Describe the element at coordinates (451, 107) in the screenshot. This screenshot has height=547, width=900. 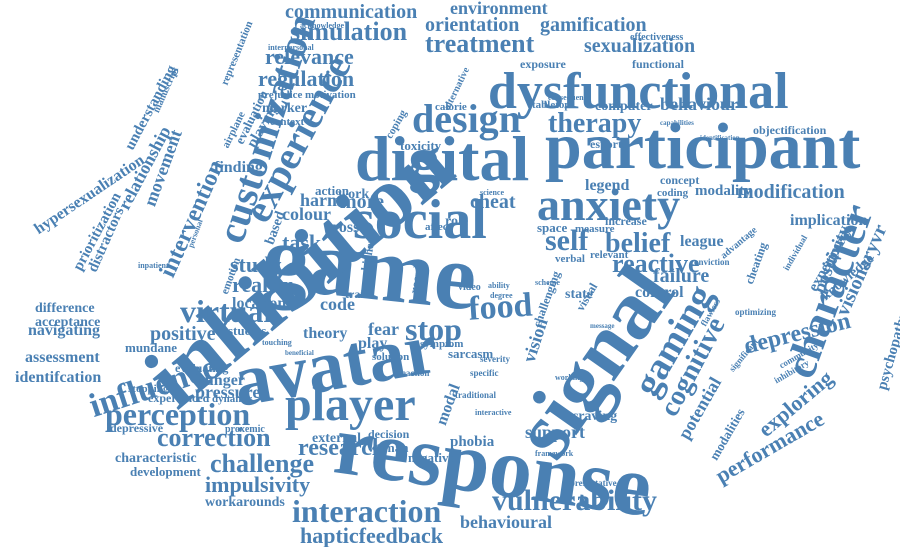
I see `word-calorie: calorie` at that location.